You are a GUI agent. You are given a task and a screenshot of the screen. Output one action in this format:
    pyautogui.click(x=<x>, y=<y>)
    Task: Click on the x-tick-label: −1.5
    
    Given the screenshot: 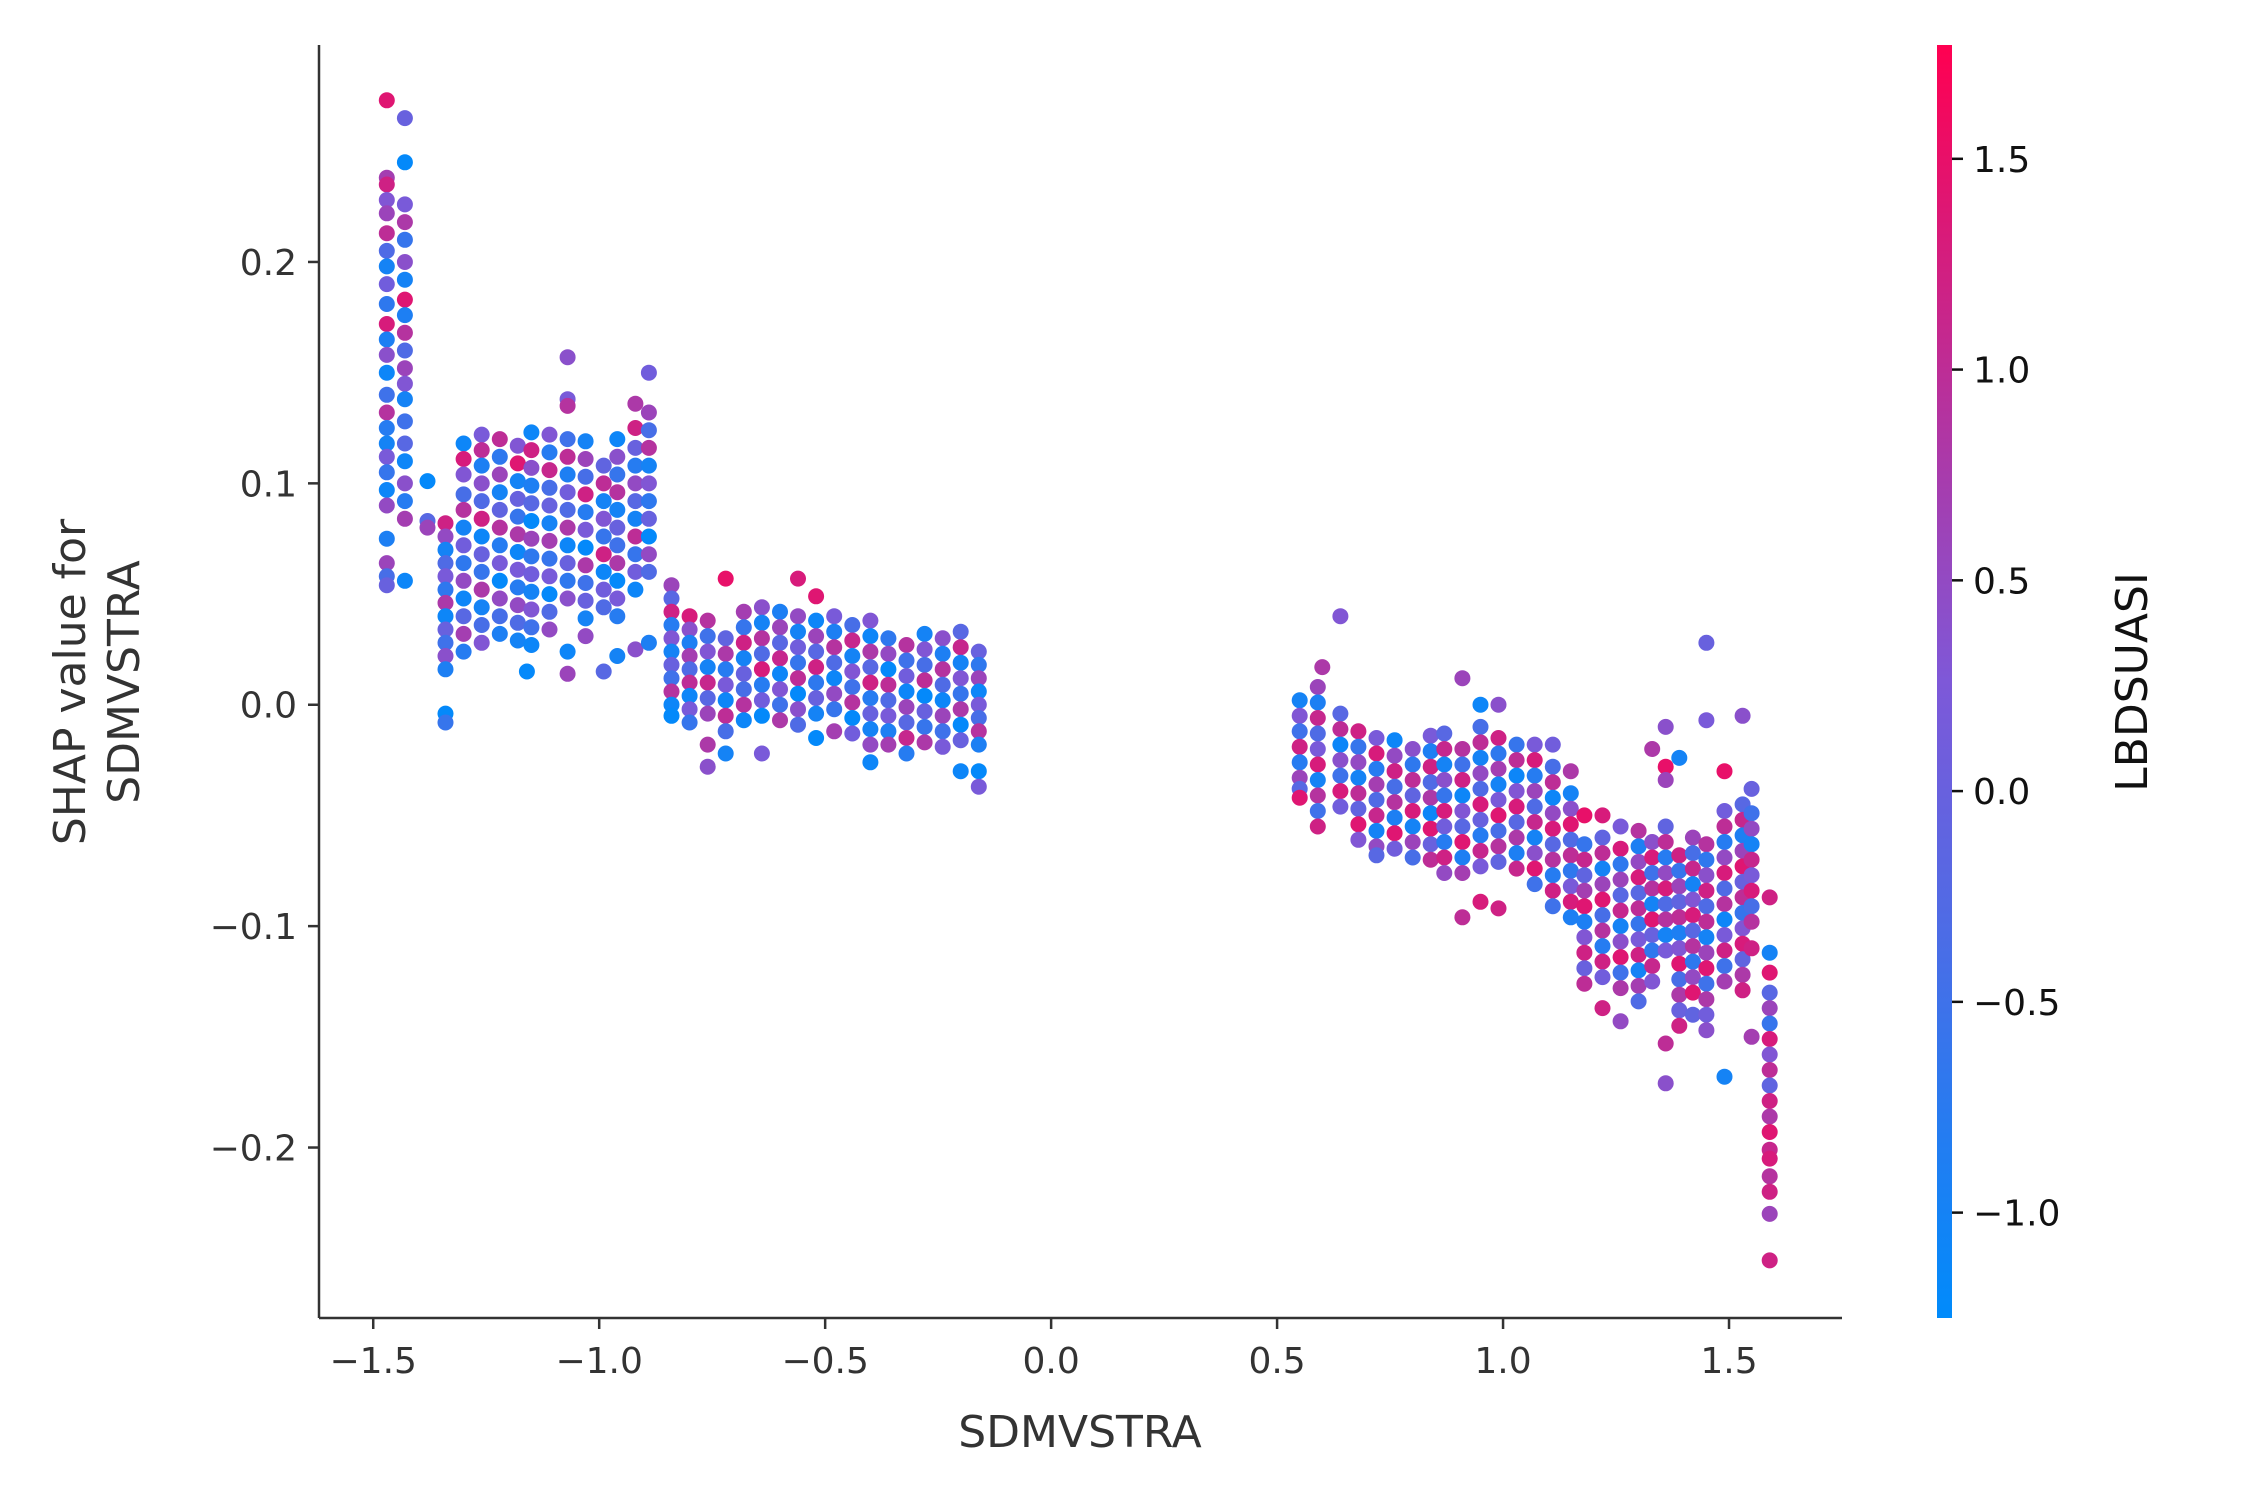 What is the action you would take?
    pyautogui.click(x=373, y=1361)
    